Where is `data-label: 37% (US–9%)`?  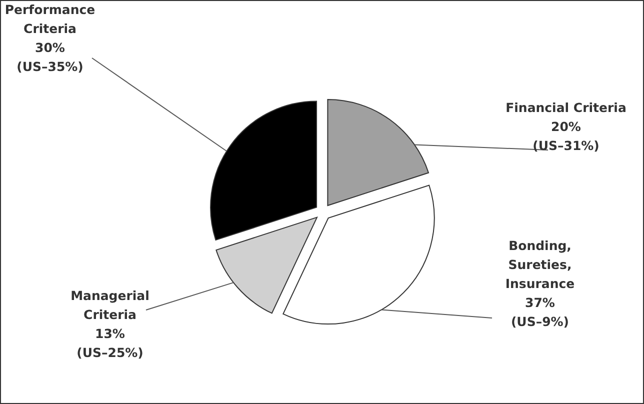
data-label: 37% (US–9%) is located at coordinates (540, 312).